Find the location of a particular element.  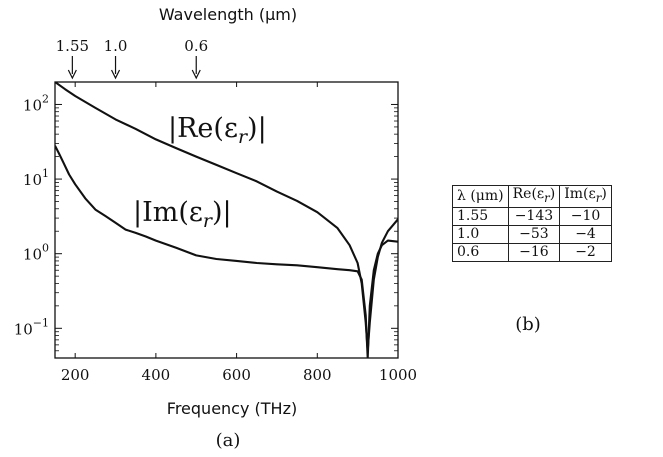

table-header-re: Re(εr) is located at coordinates (534, 196).